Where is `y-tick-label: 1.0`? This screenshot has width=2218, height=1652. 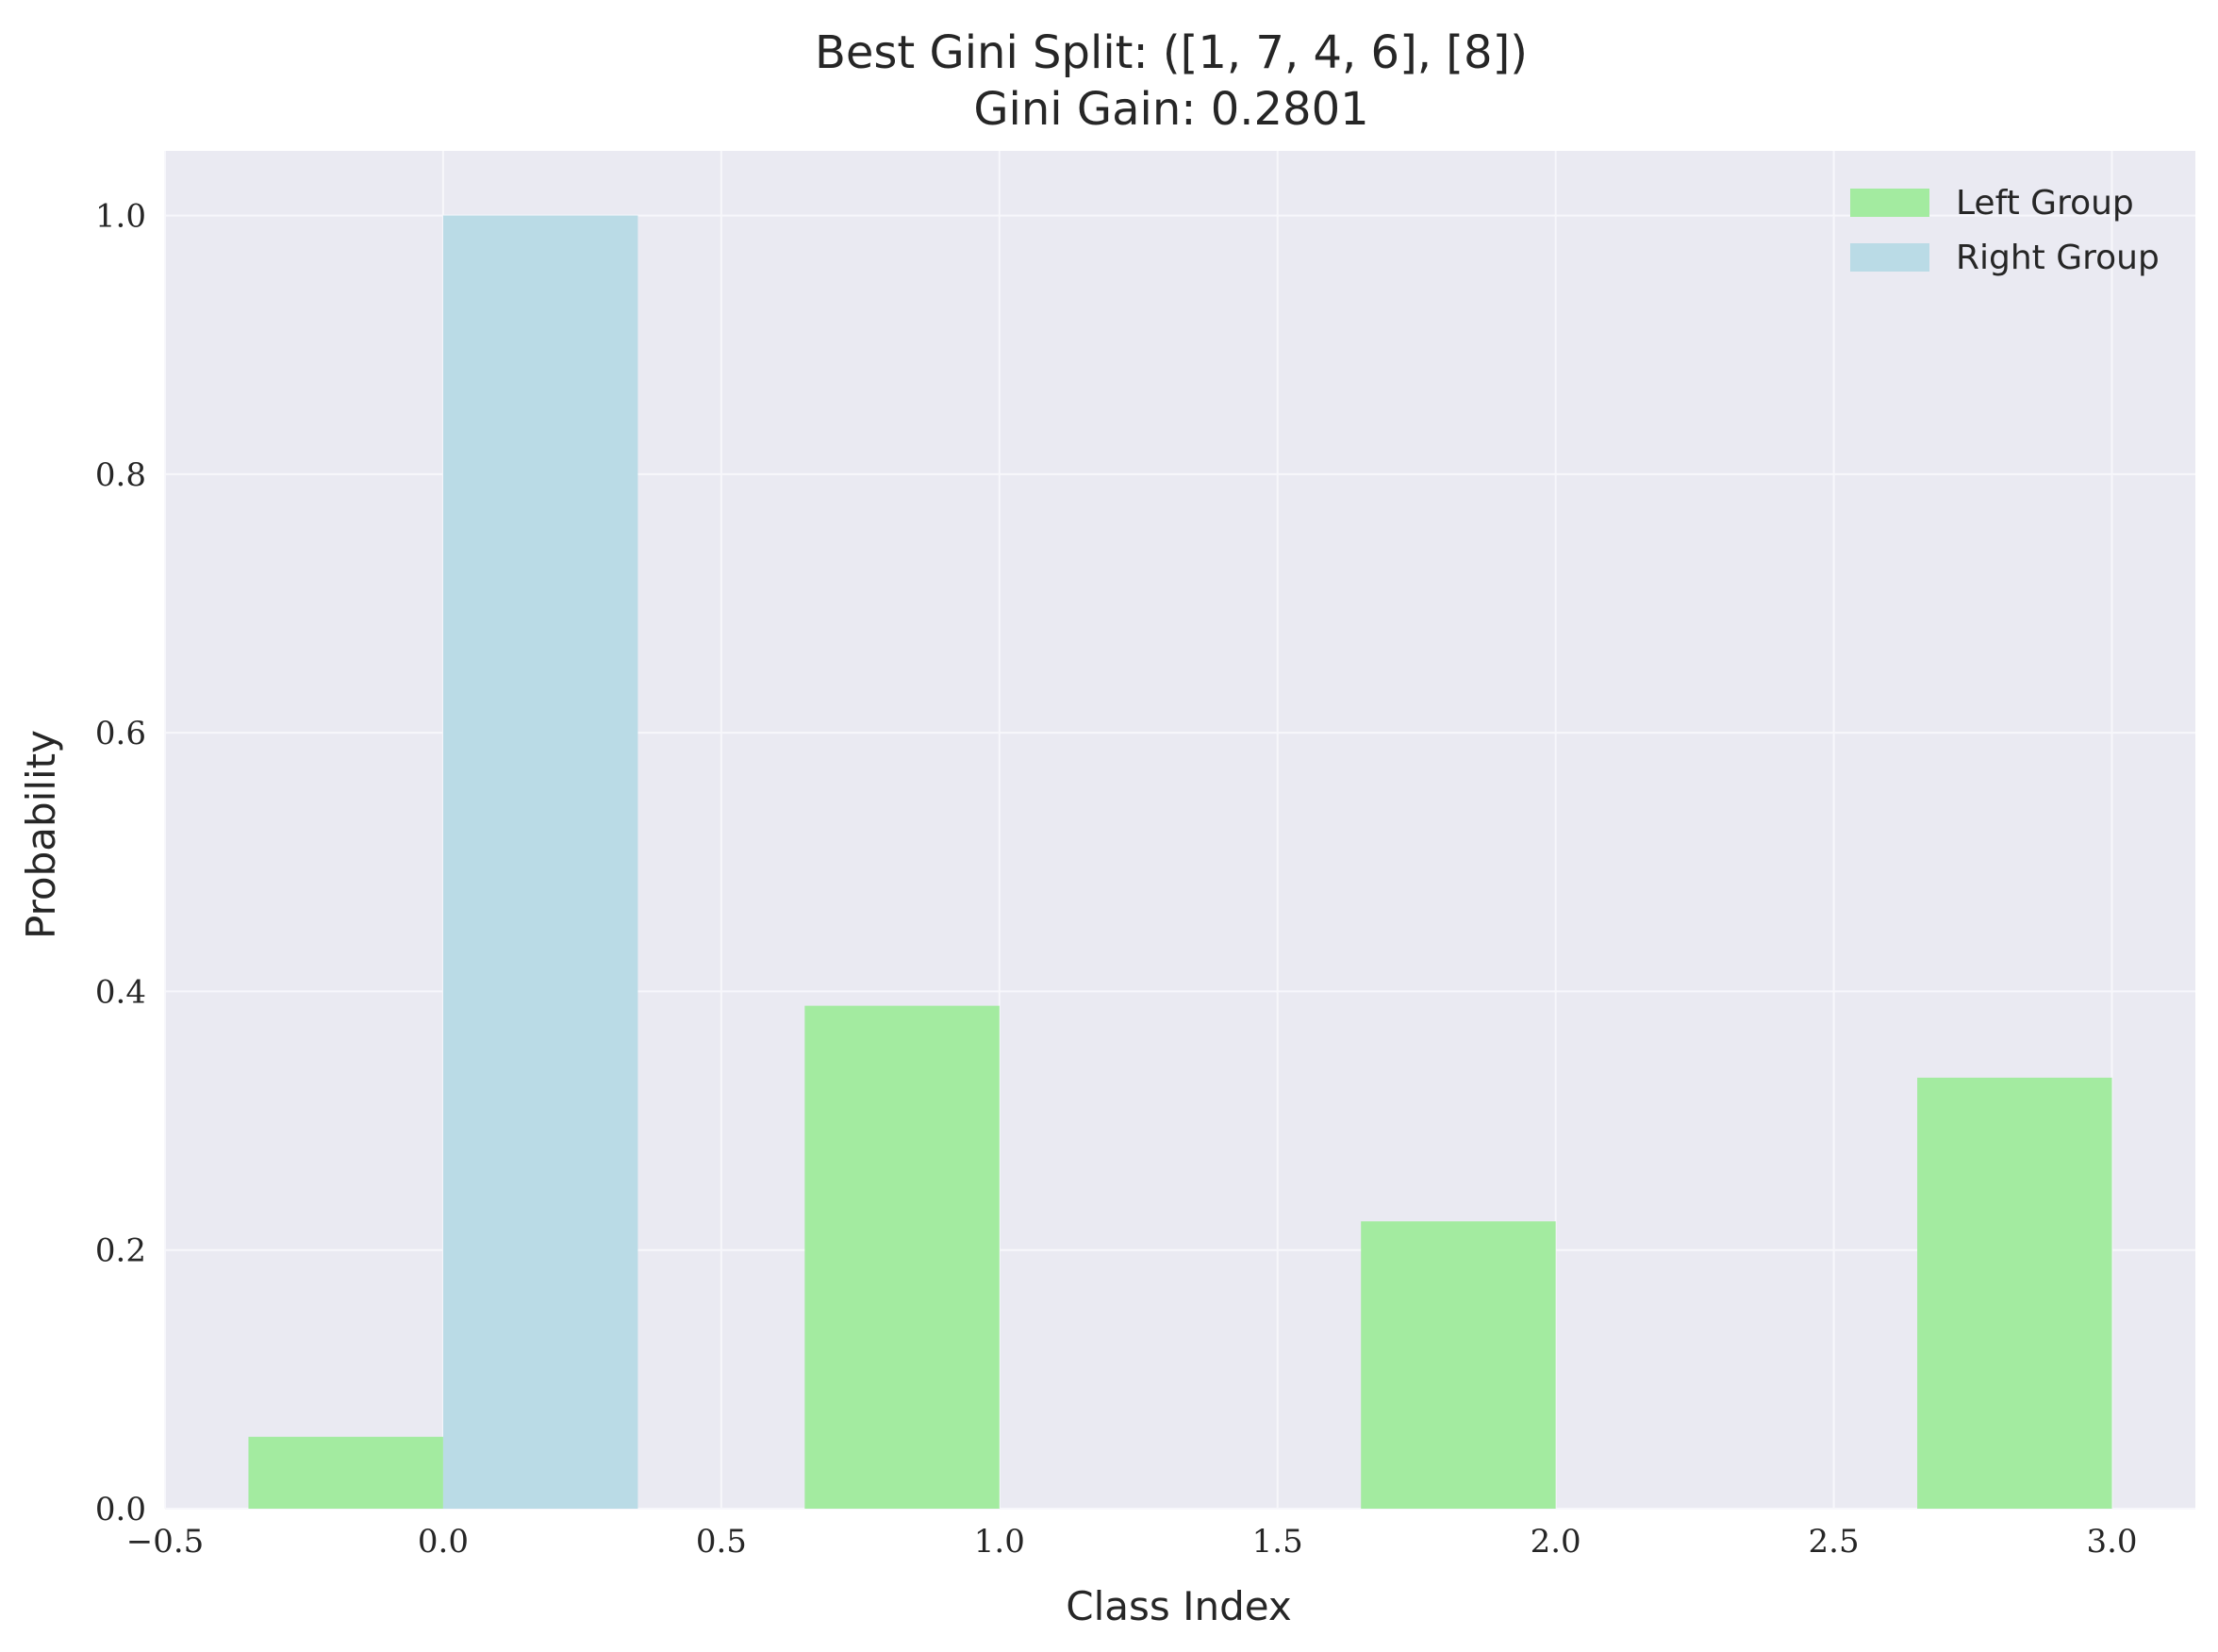 y-tick-label: 1.0 is located at coordinates (120, 217).